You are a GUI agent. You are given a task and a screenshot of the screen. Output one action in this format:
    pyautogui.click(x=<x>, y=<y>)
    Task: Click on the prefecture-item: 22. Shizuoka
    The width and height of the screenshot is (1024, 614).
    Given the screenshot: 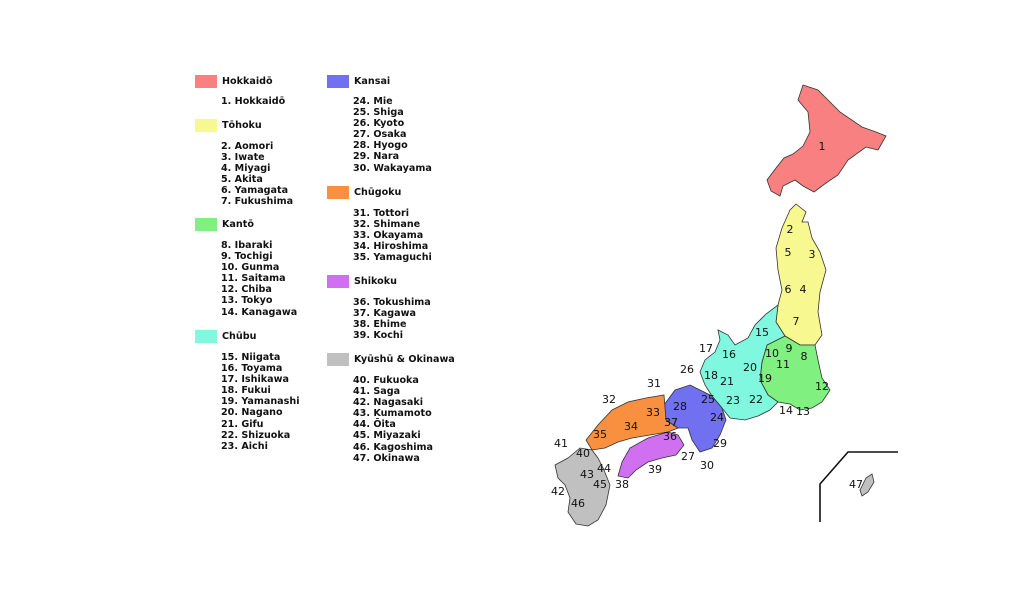 What is the action you would take?
    pyautogui.click(x=256, y=435)
    